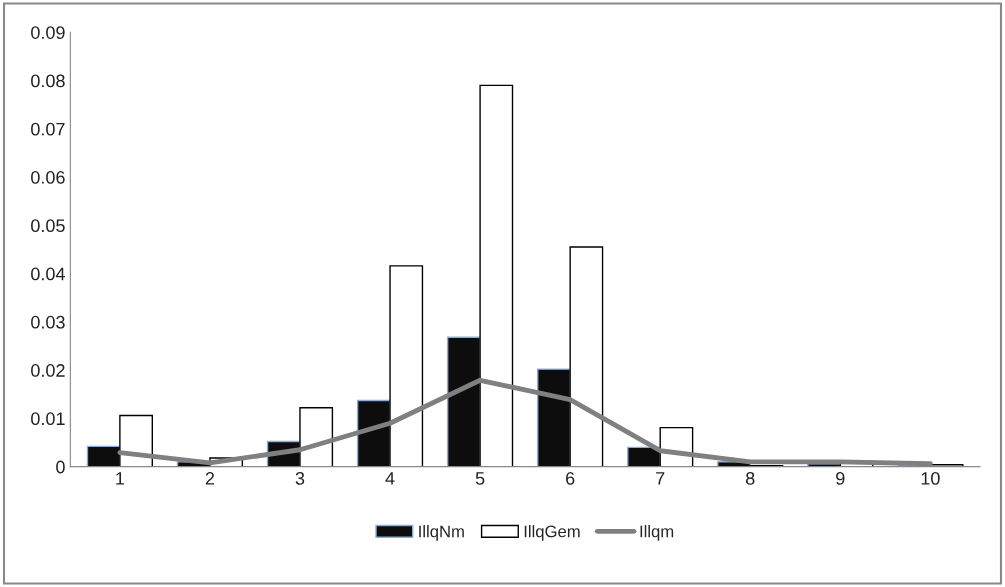  Describe the element at coordinates (390, 478) in the screenshot. I see `x-tick-label: 4` at that location.